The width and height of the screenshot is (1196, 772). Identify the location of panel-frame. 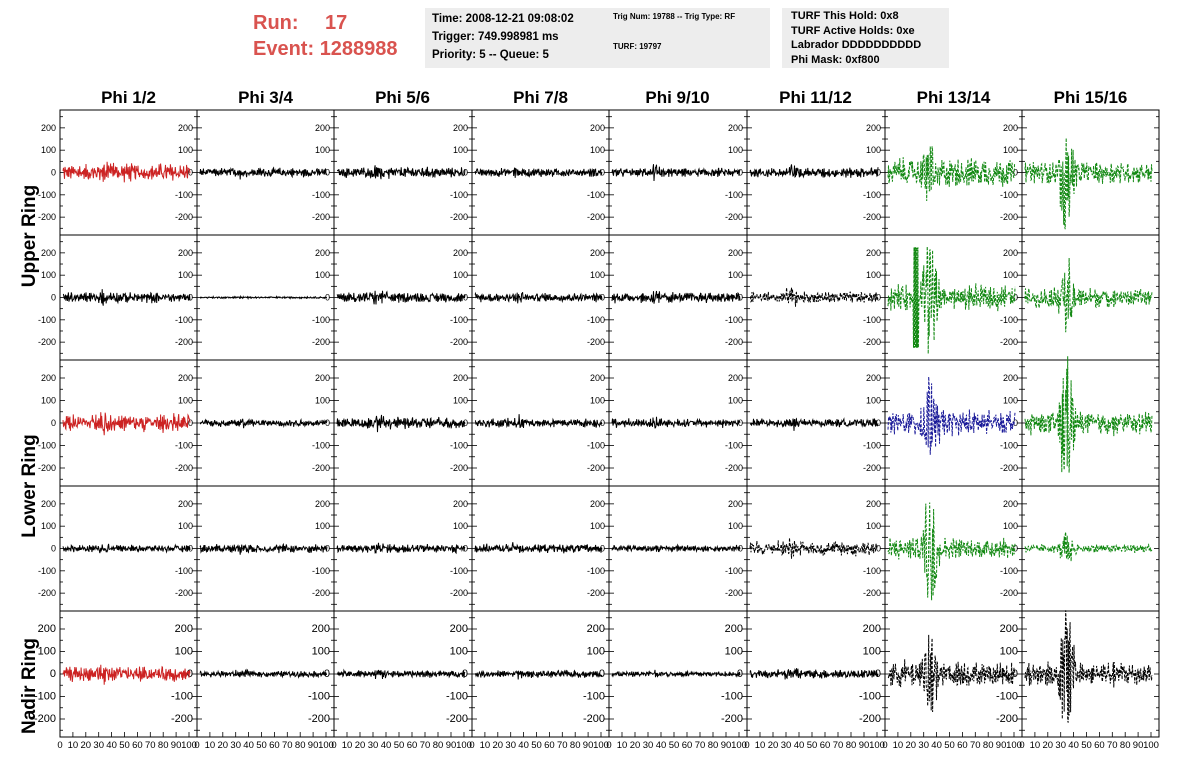
(1090, 172).